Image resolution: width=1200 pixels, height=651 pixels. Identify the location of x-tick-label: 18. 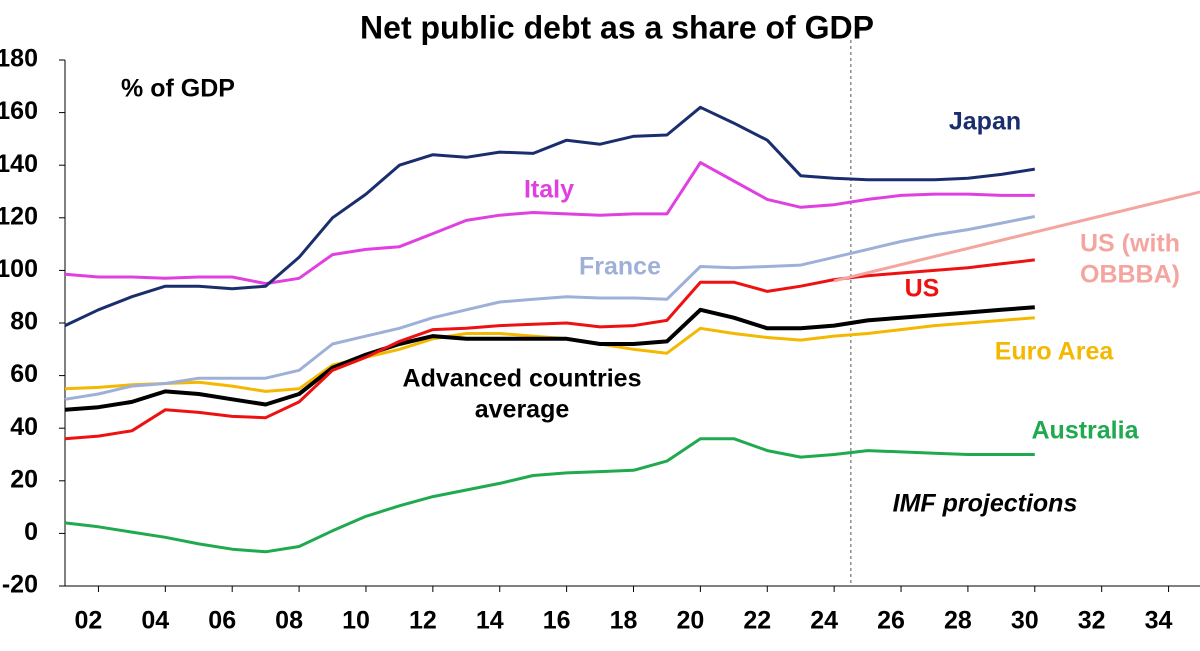
(624, 621).